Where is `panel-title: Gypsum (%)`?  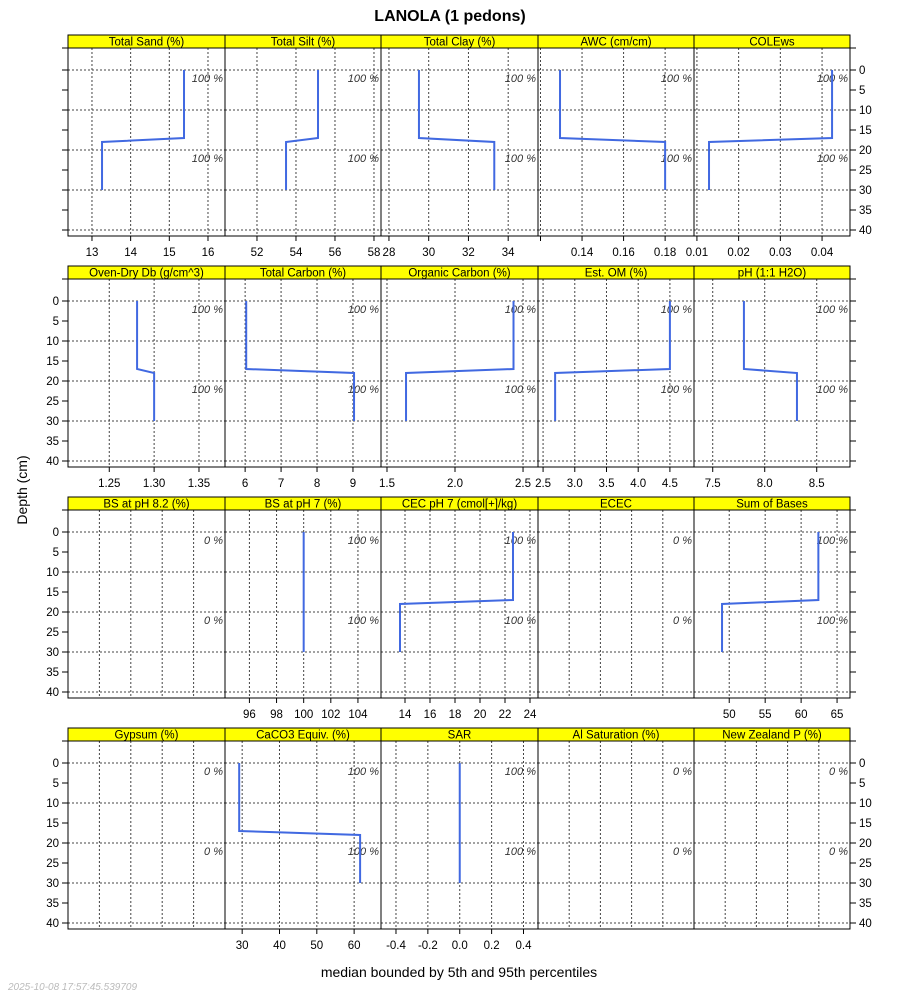 panel-title: Gypsum (%) is located at coordinates (147, 736).